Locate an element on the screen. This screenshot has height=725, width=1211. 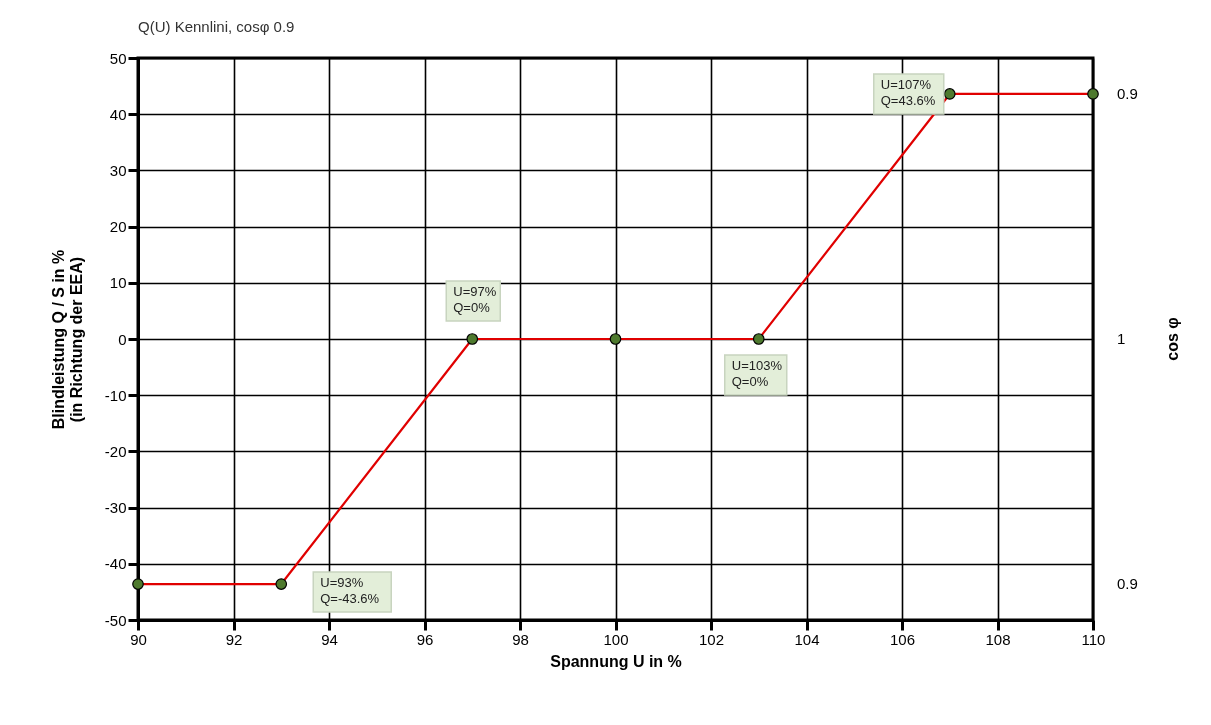
annotation: U=93% Q=-43.6% is located at coordinates (350, 591).